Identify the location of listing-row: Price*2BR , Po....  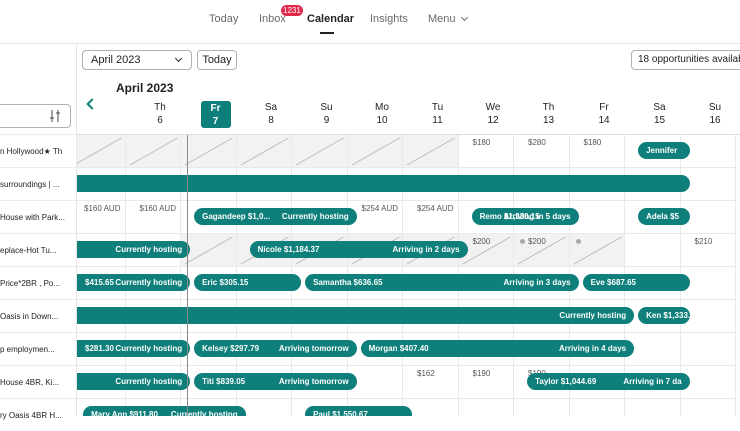
(38, 282).